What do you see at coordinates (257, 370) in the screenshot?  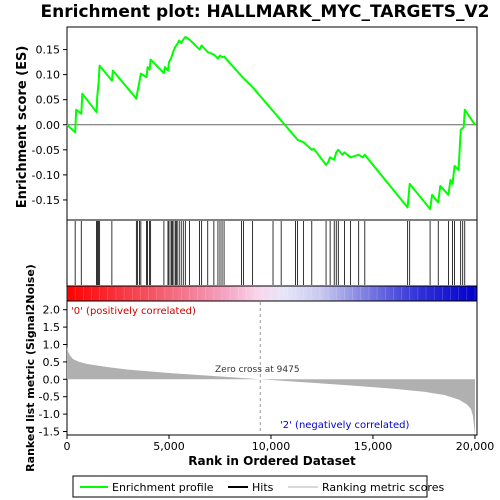 I see `zero-cross-label: Zero cross at 9475` at bounding box center [257, 370].